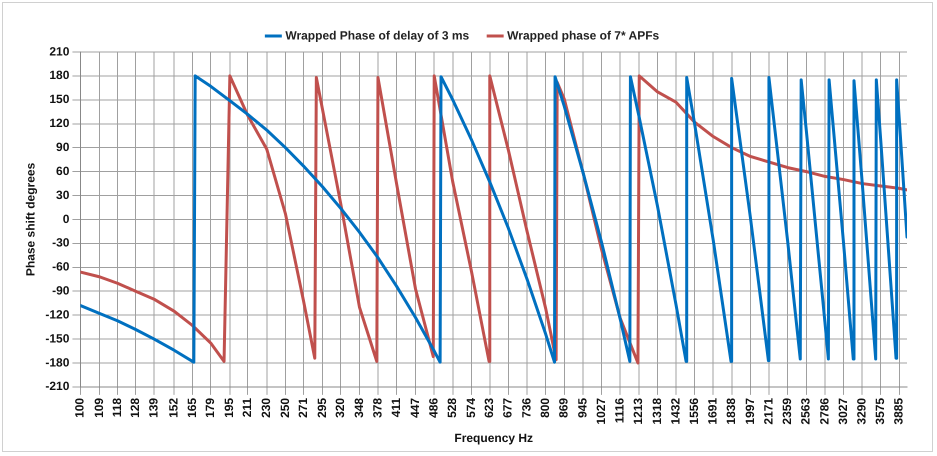 The height and width of the screenshot is (456, 937). What do you see at coordinates (601, 411) in the screenshot?
I see `x-tick-label: 1027` at bounding box center [601, 411].